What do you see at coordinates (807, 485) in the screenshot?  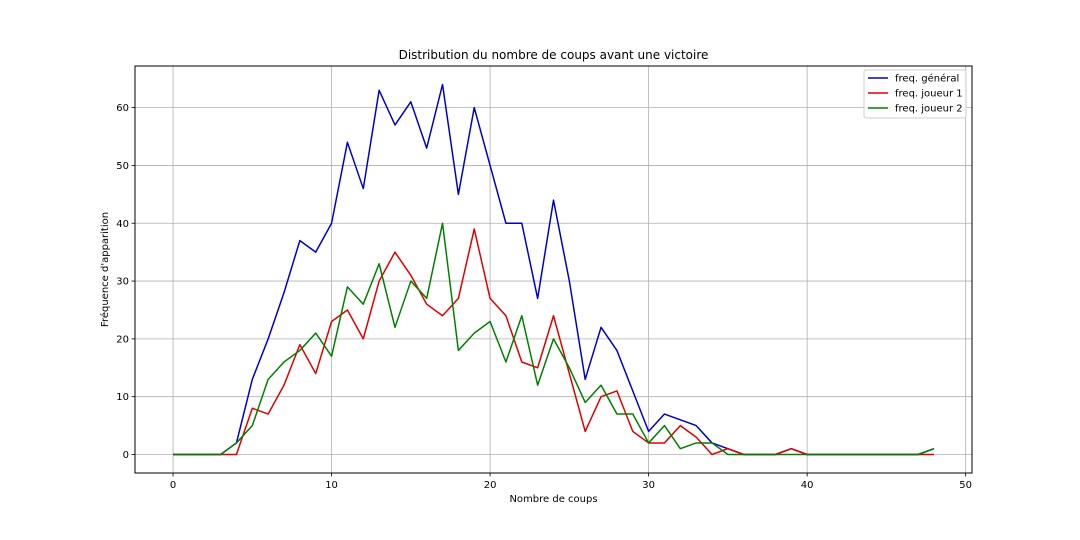 I see `x-tick-label: 40` at bounding box center [807, 485].